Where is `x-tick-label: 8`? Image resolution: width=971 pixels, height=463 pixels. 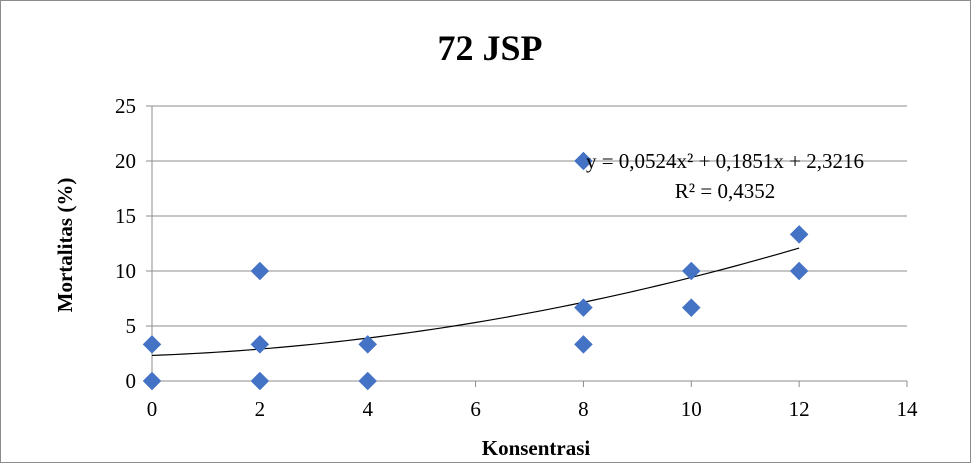 x-tick-label: 8 is located at coordinates (583, 409).